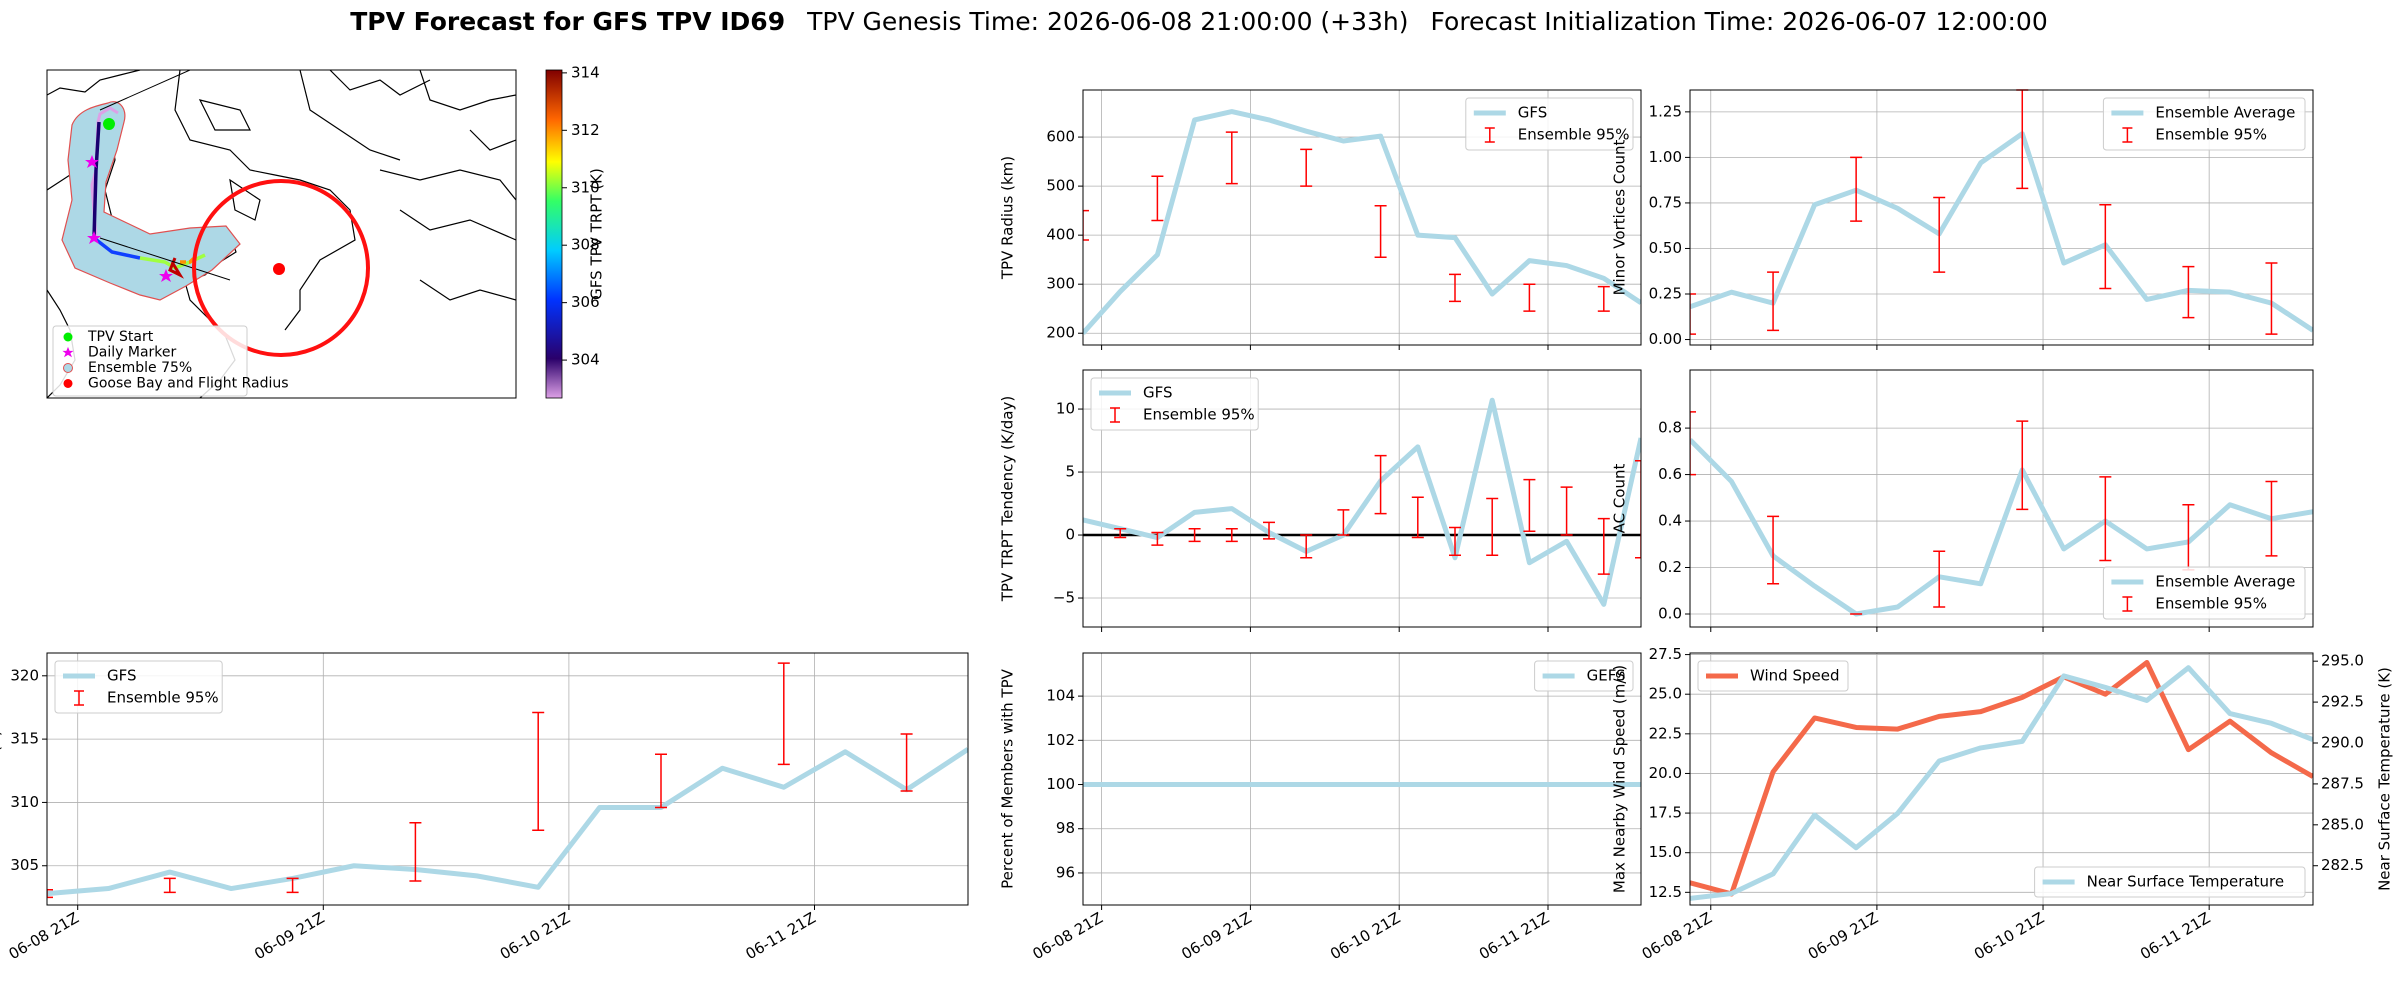 This screenshot has height=982, width=2399. What do you see at coordinates (2225, 582) in the screenshot?
I see `legend-label: Ensemble Average` at bounding box center [2225, 582].